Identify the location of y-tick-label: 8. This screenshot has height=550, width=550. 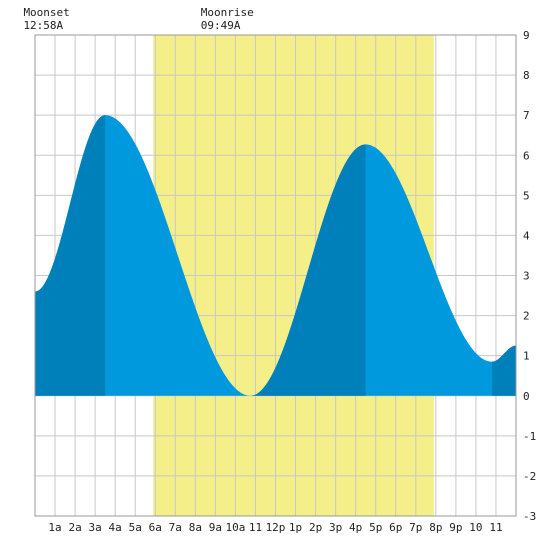
(526, 75).